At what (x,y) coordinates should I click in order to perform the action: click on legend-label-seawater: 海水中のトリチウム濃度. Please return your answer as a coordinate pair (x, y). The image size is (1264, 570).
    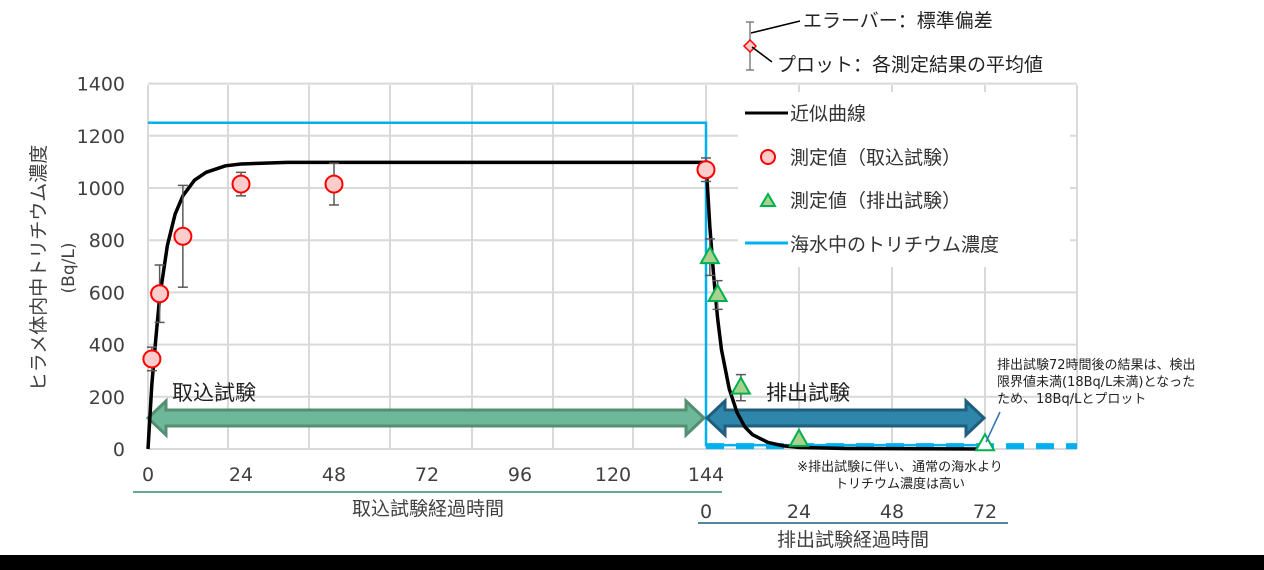
    Looking at the image, I should click on (894, 245).